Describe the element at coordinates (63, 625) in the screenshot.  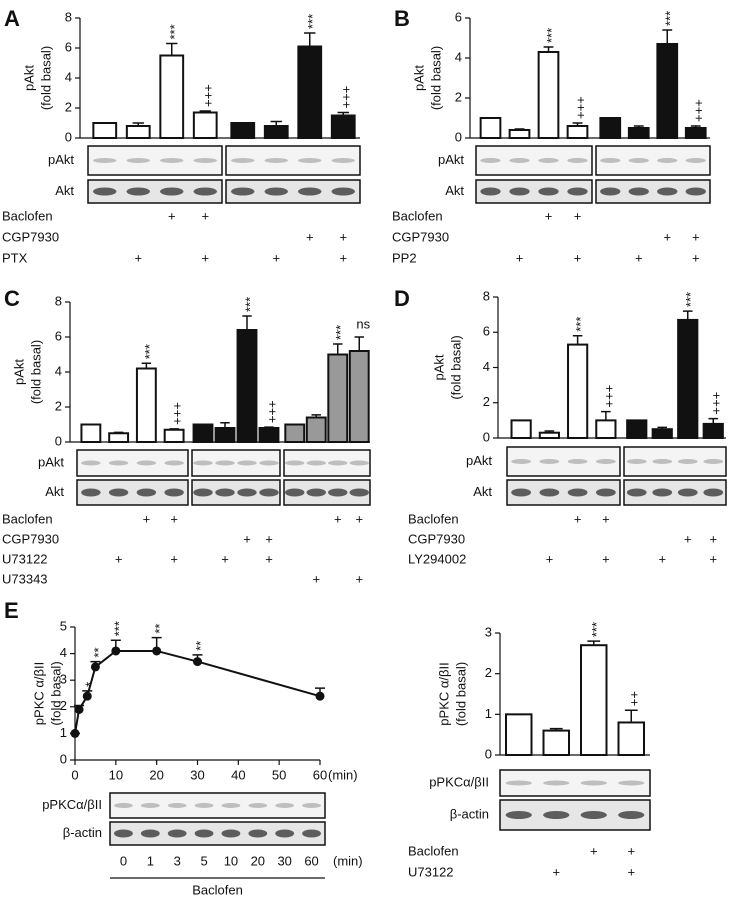
I see `y-tick-label: 5` at that location.